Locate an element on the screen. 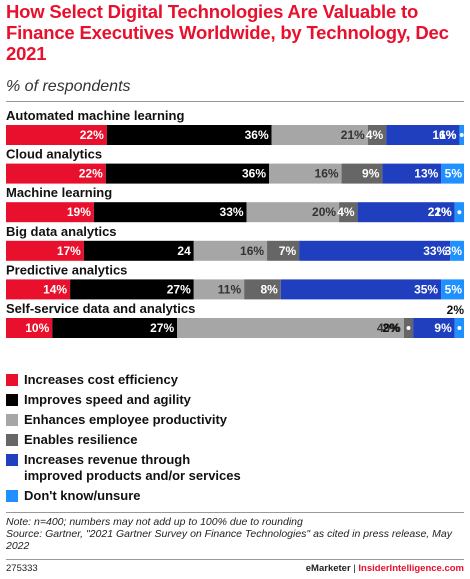  bar-value-label: 19% is located at coordinates (79, 212).